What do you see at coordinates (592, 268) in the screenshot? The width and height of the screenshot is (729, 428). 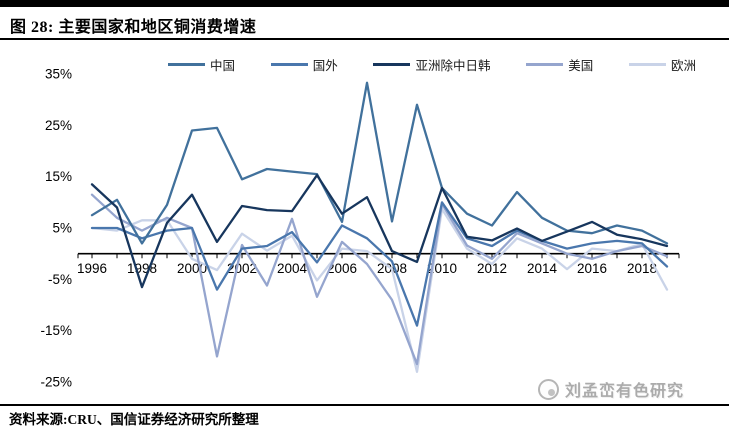 I see `x-axis-label: 2016` at bounding box center [592, 268].